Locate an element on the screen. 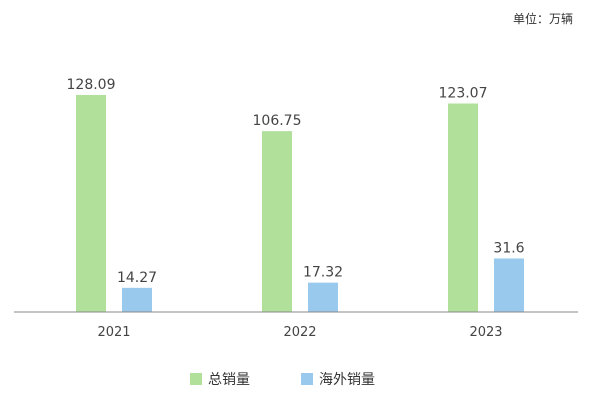  value-label-total-2022: 106.75 is located at coordinates (277, 121).